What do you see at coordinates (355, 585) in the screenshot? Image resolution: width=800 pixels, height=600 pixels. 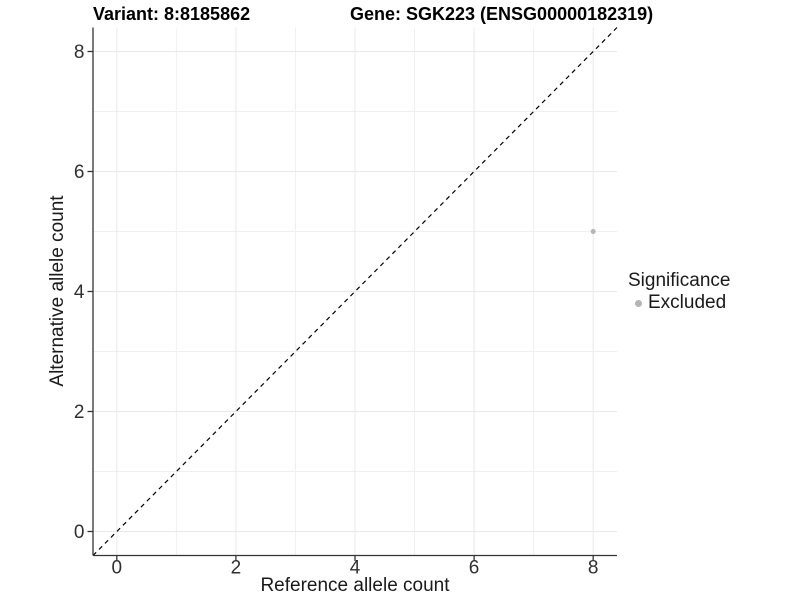 I see `x-axis-title: Reference allele count` at bounding box center [355, 585].